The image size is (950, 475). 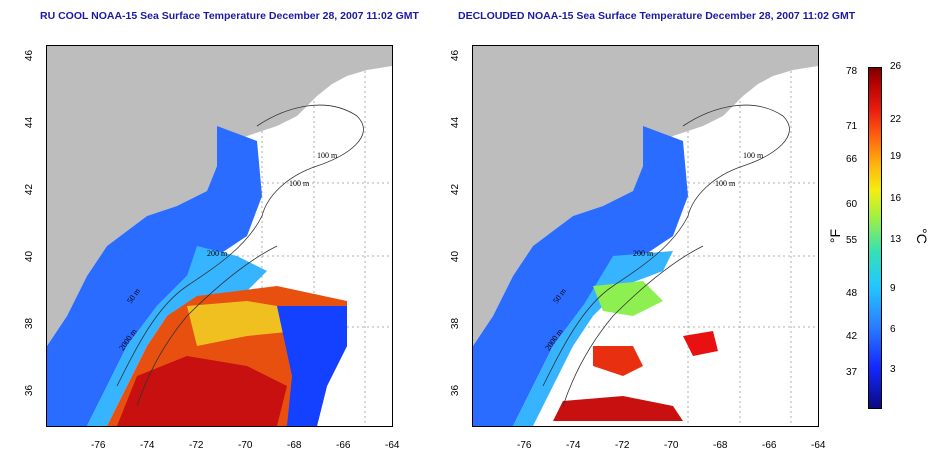 I want to click on celsius-tick: 3, so click(x=893, y=369).